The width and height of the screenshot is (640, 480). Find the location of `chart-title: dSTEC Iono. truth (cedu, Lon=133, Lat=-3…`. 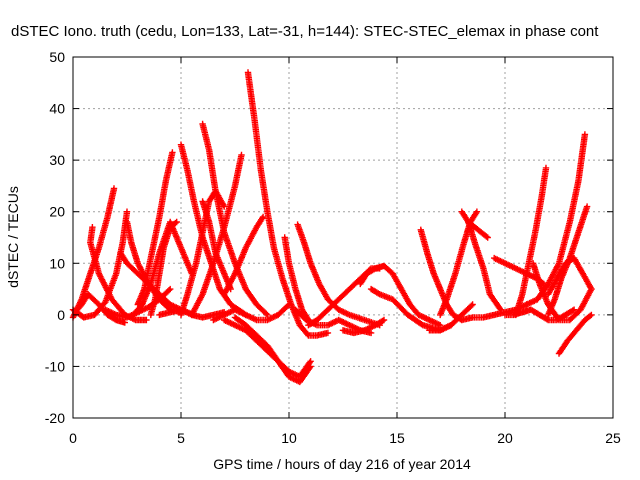

chart-title: dSTEC Iono. truth (cedu, Lon=133, Lat=-3… is located at coordinates (305, 31).